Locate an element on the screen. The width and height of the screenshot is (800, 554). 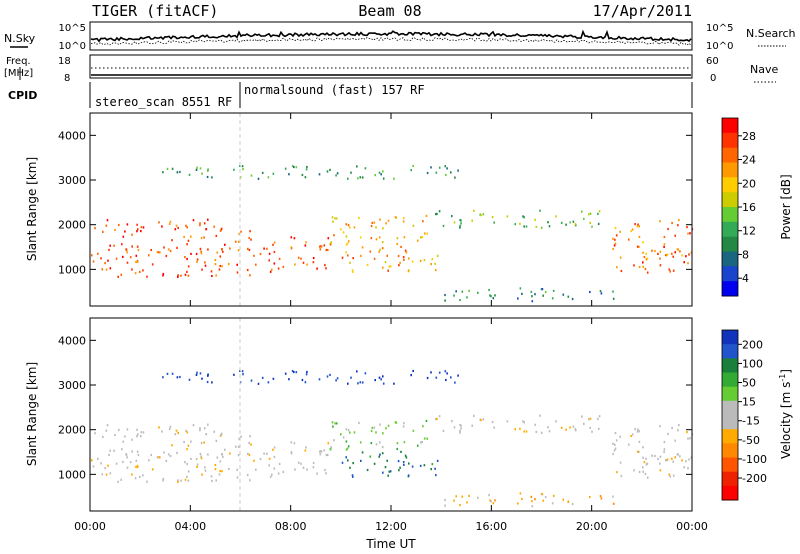
colorbar-tick-label: 4 is located at coordinates (745, 278).